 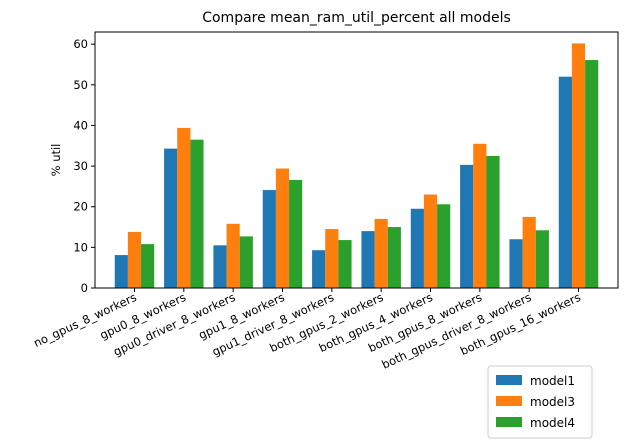 What do you see at coordinates (356, 18) in the screenshot?
I see `chart-title: Compare mean_ram_util_percent all models` at bounding box center [356, 18].